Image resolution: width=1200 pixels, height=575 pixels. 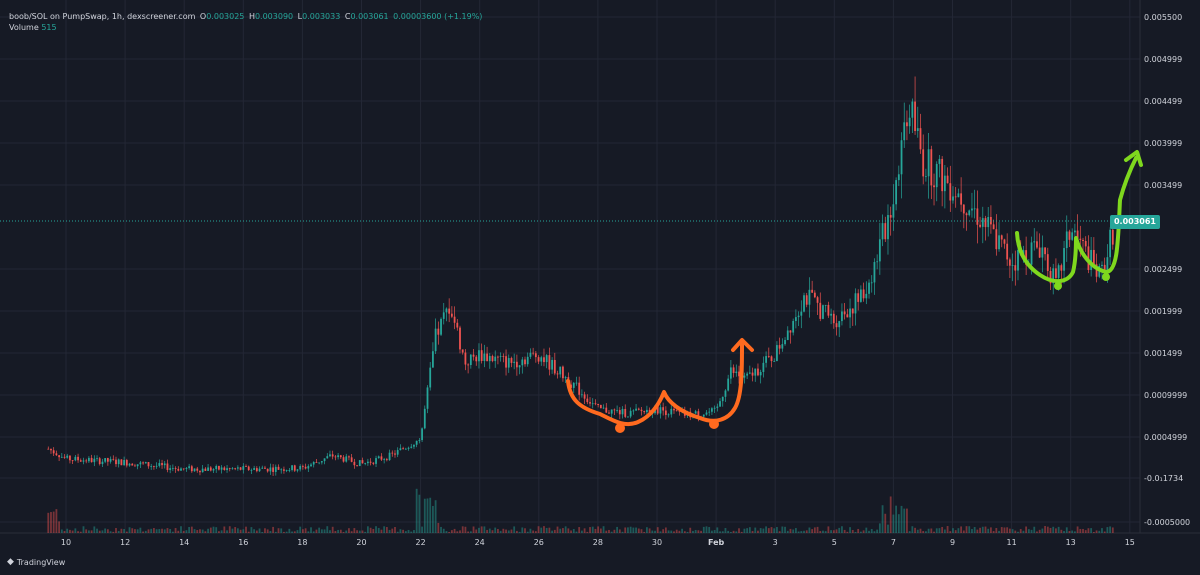 What do you see at coordinates (300, 16) in the screenshot?
I see `legend-low-label: L` at bounding box center [300, 16].